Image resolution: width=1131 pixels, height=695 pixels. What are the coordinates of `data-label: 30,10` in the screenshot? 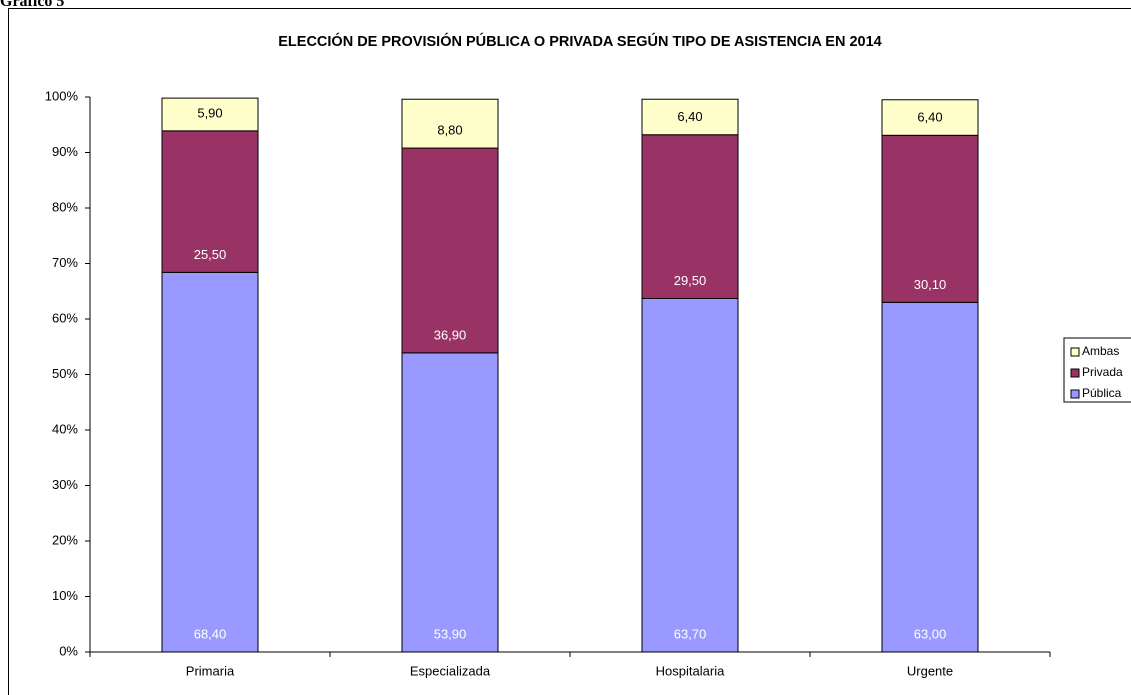 It's located at (930, 284).